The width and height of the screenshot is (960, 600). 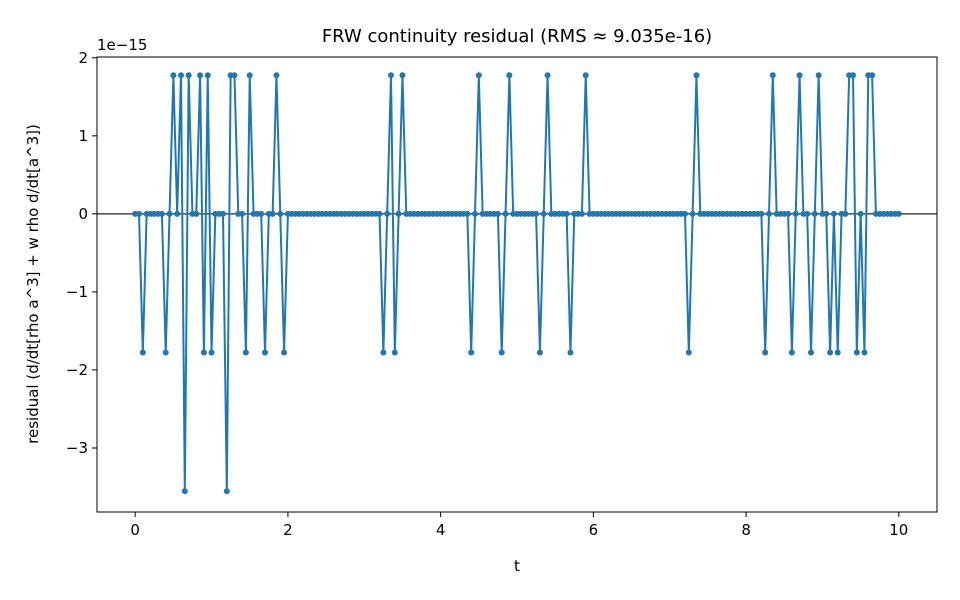 I want to click on y-tick-label: 0, so click(x=83, y=214).